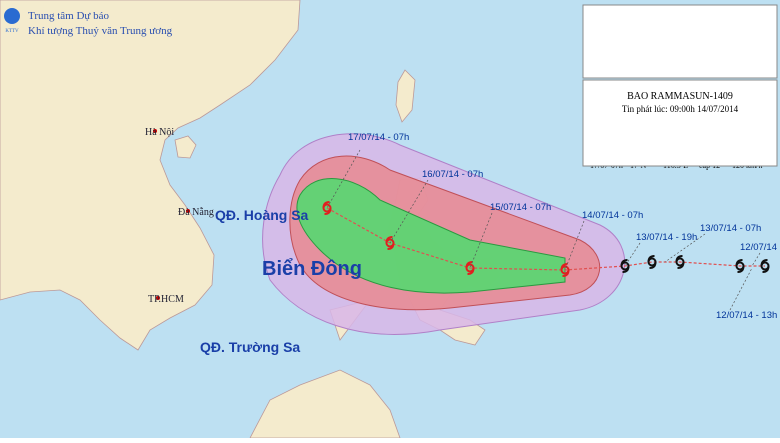 Image resolution: width=780 pixels, height=443 pixels. What do you see at coordinates (680, 109) in the screenshot?
I see `info-issued: Tin phát lúc: 09:00h 14/07/2014` at bounding box center [680, 109].